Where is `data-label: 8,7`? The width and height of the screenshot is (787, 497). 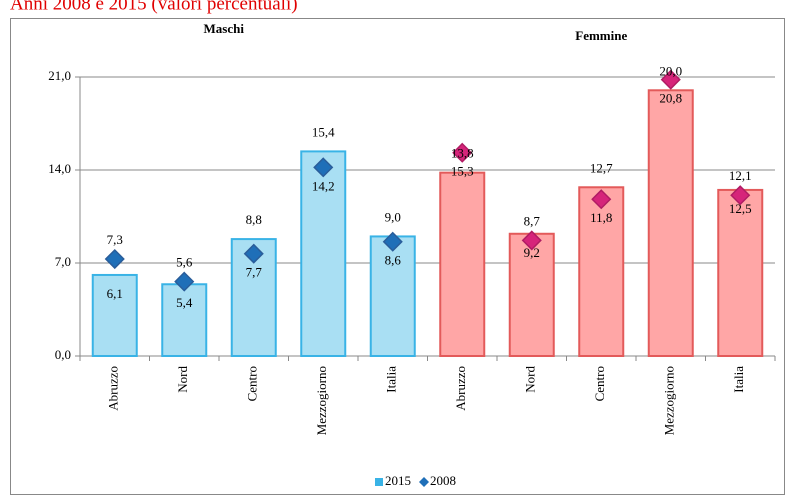 data-label: 8,7 is located at coordinates (532, 220).